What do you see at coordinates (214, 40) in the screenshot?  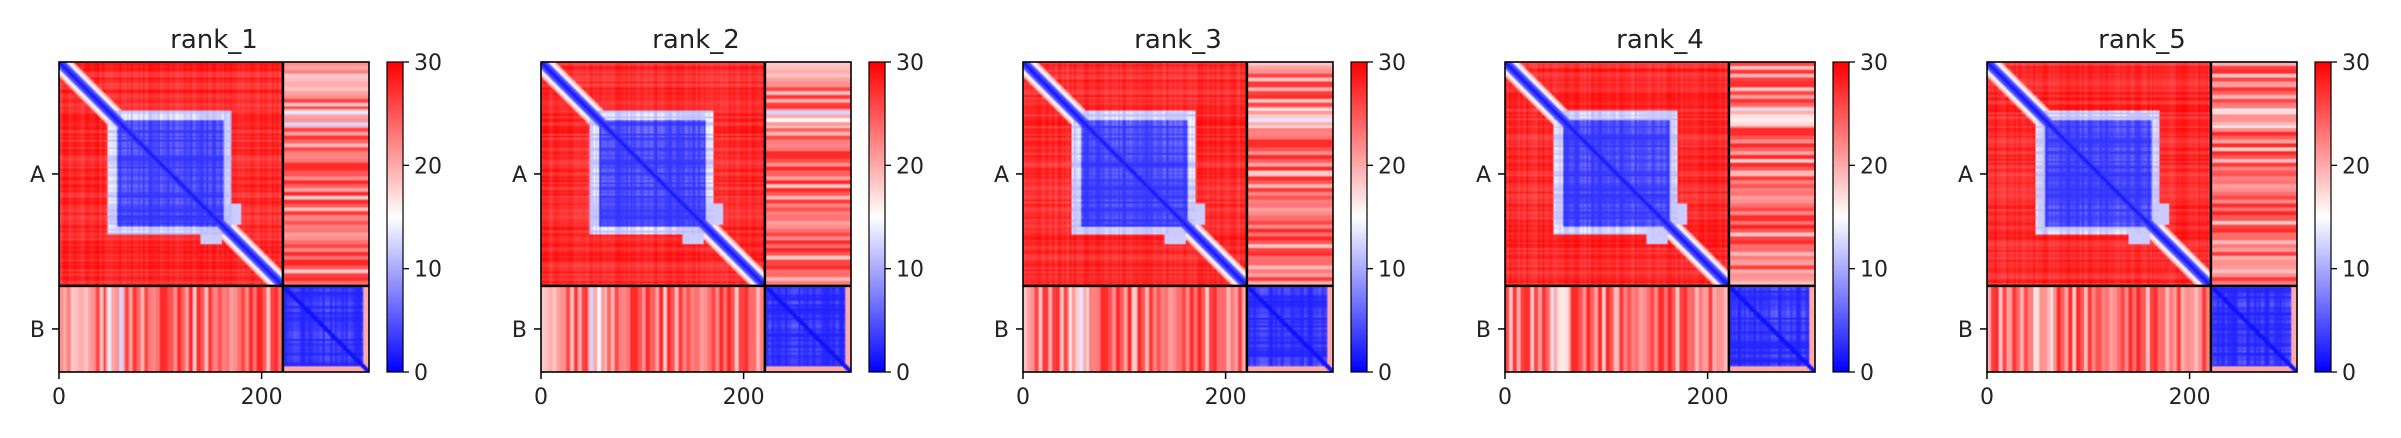 I see `panel-title: rank_1` at bounding box center [214, 40].